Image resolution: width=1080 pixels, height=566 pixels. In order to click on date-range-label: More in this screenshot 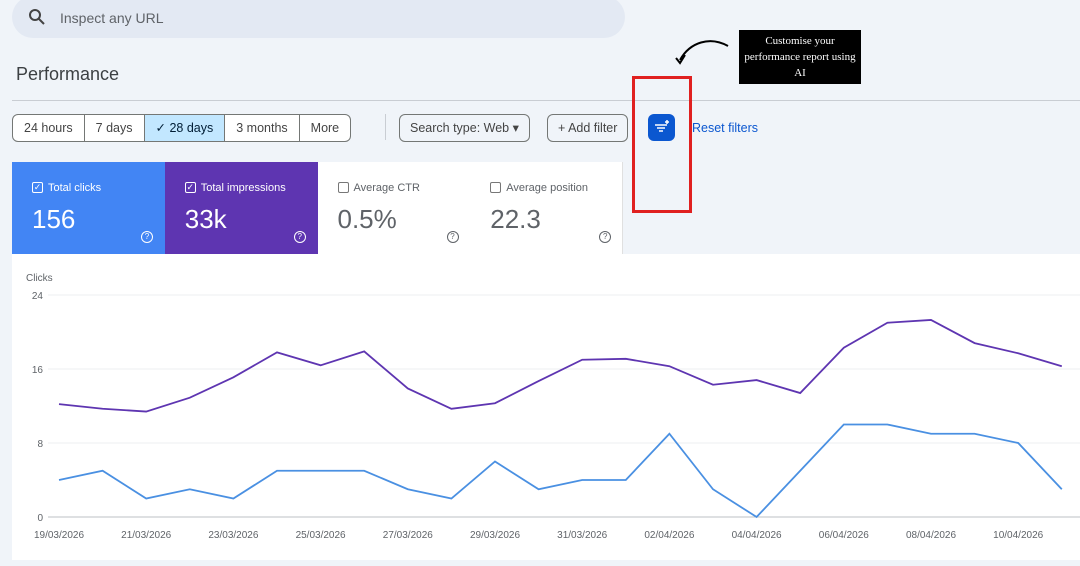, I will do `click(325, 128)`.